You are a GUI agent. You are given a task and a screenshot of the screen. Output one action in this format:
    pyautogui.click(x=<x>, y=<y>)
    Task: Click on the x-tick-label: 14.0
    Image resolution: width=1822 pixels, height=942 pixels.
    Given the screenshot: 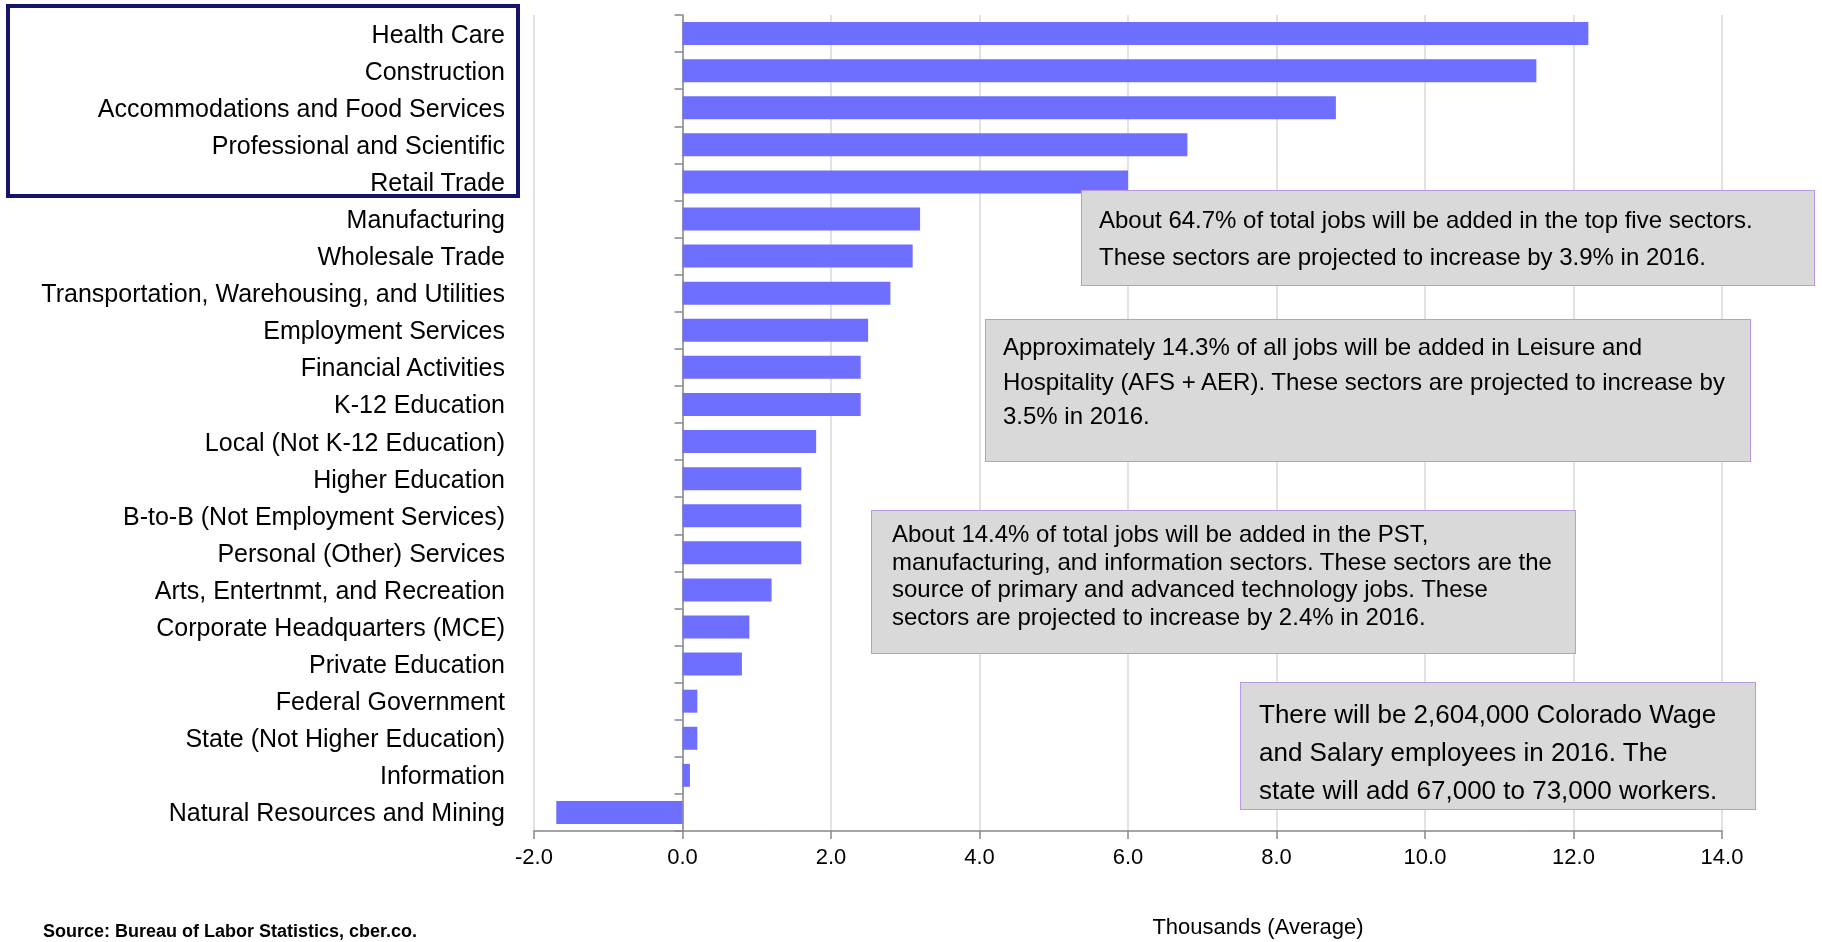 What is the action you would take?
    pyautogui.click(x=1722, y=856)
    